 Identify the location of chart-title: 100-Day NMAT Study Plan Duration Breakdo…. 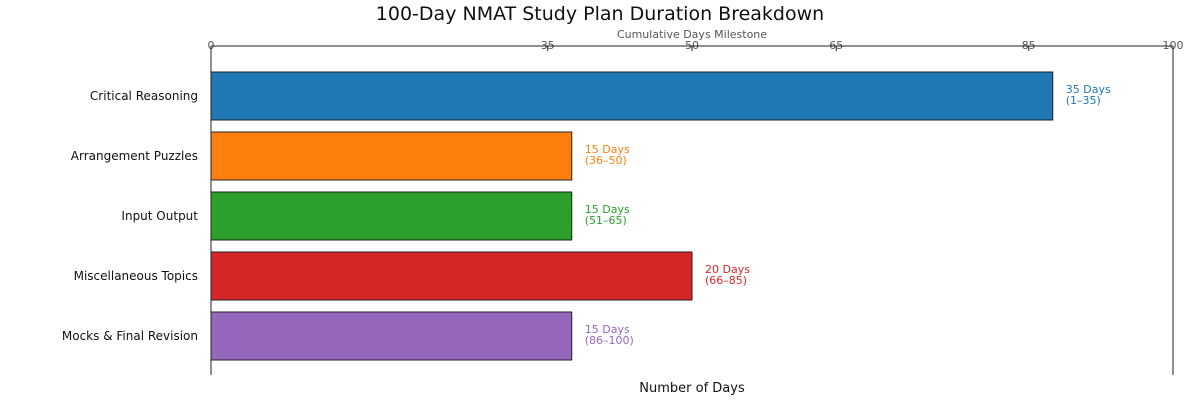
(600, 14).